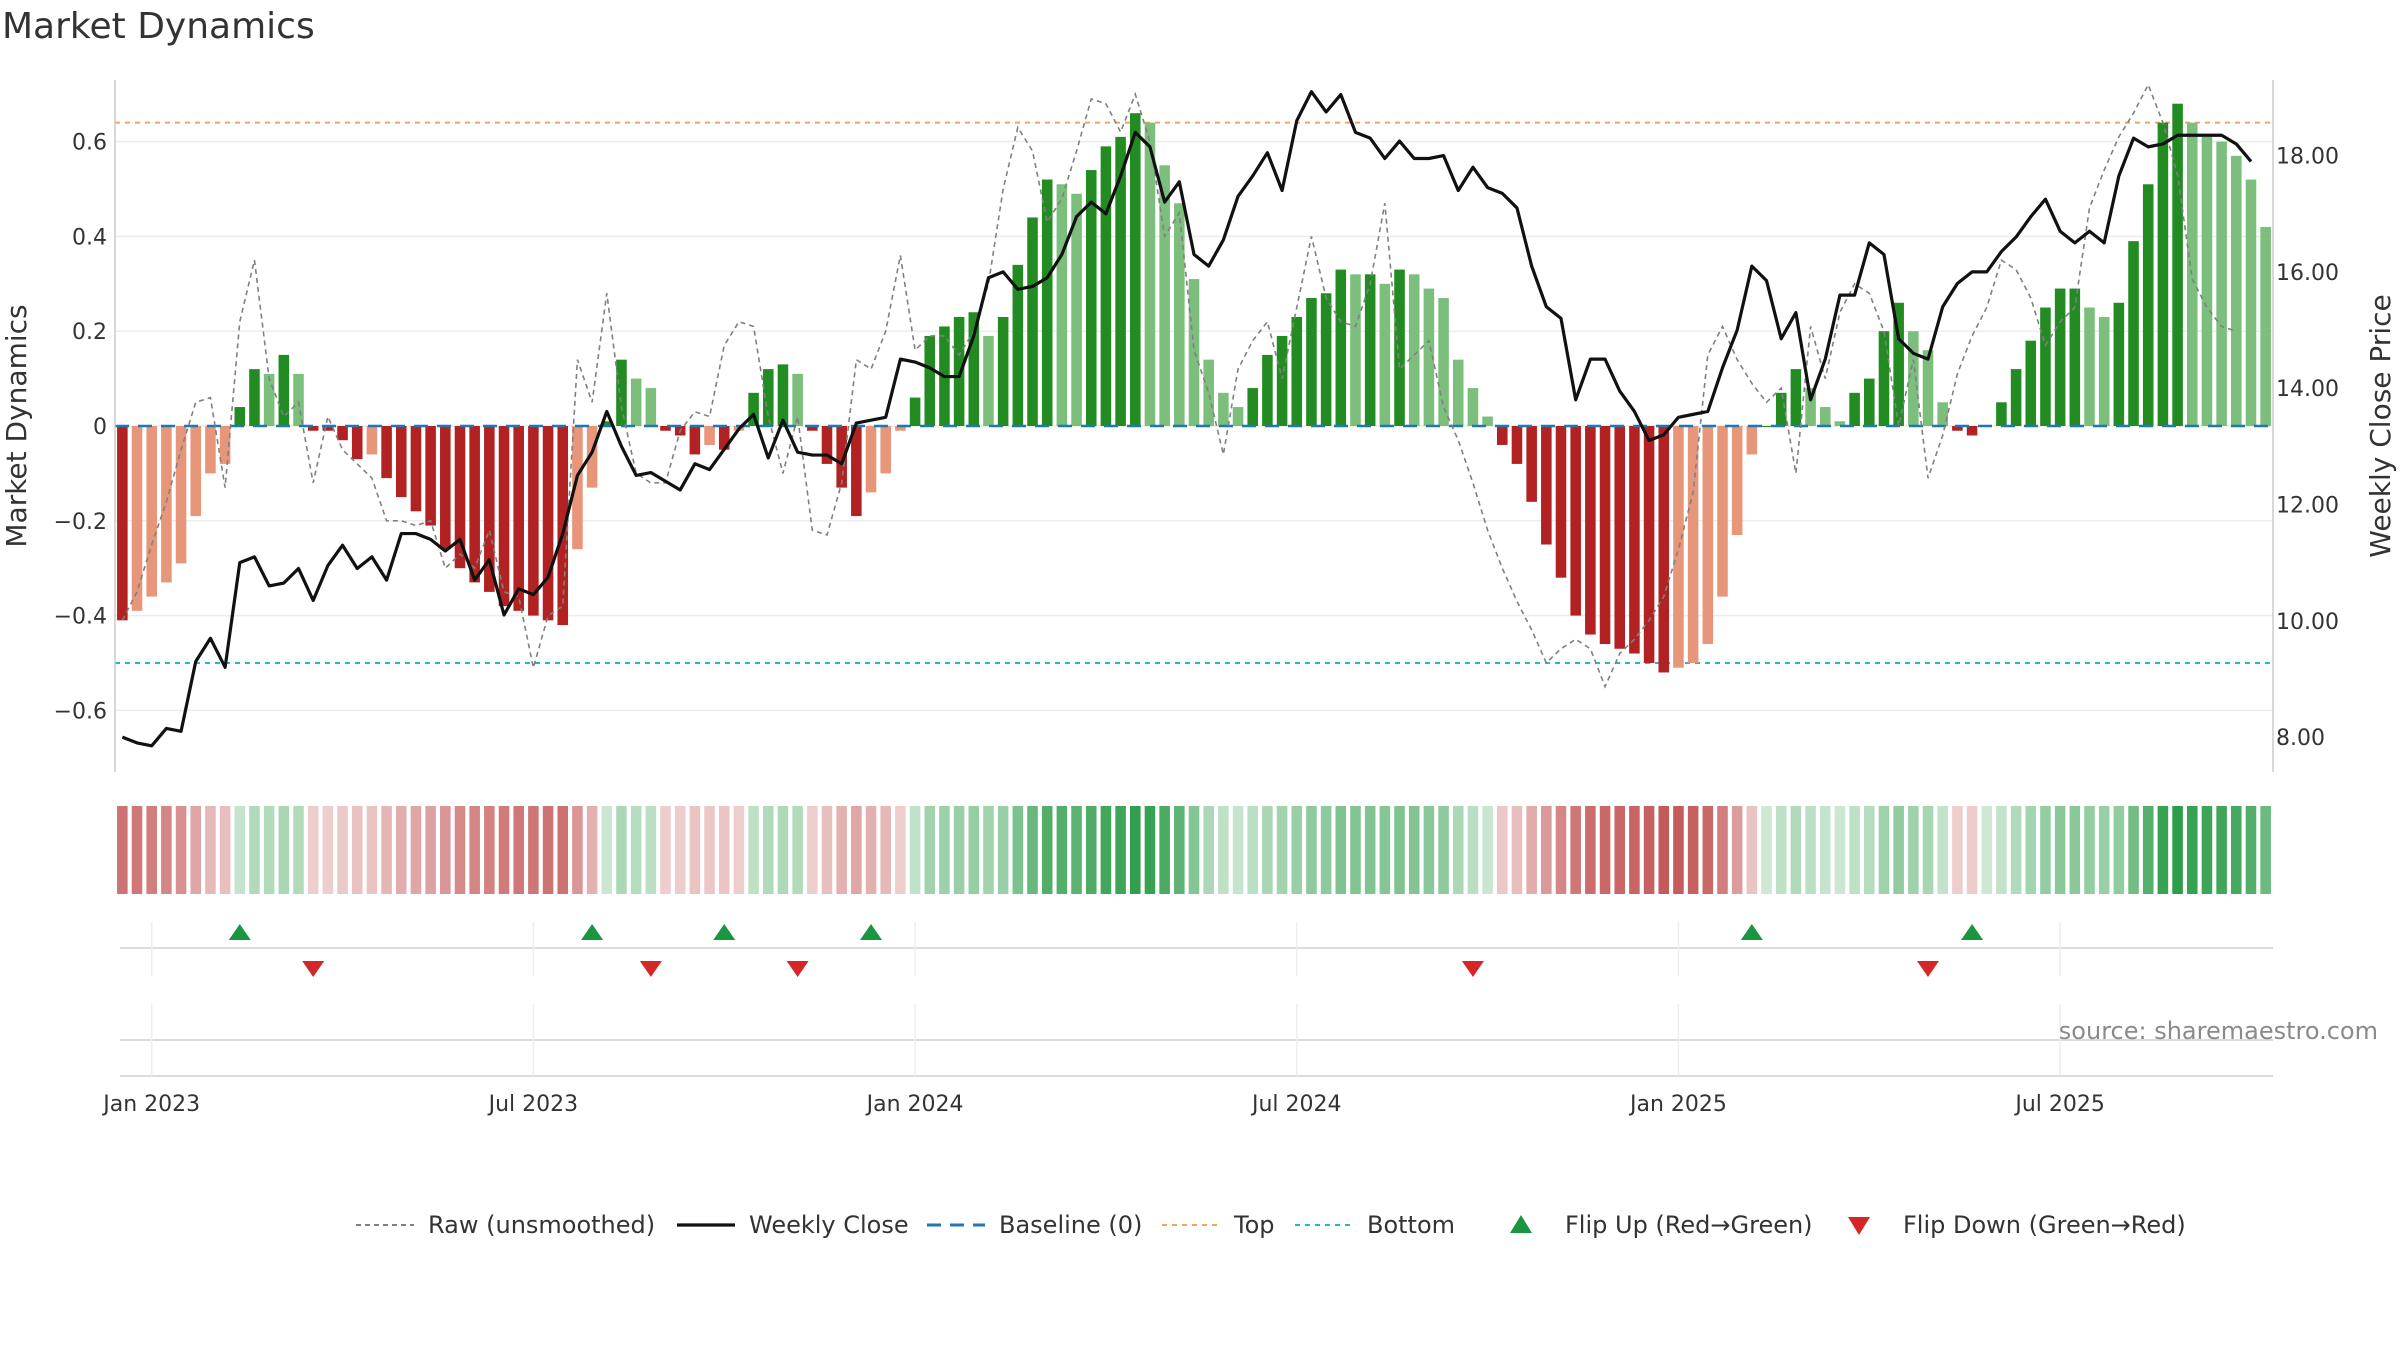 Image resolution: width=2400 pixels, height=1350 pixels. Describe the element at coordinates (2307, 506) in the screenshot. I see `y2-tick-label: 12.00` at that location.